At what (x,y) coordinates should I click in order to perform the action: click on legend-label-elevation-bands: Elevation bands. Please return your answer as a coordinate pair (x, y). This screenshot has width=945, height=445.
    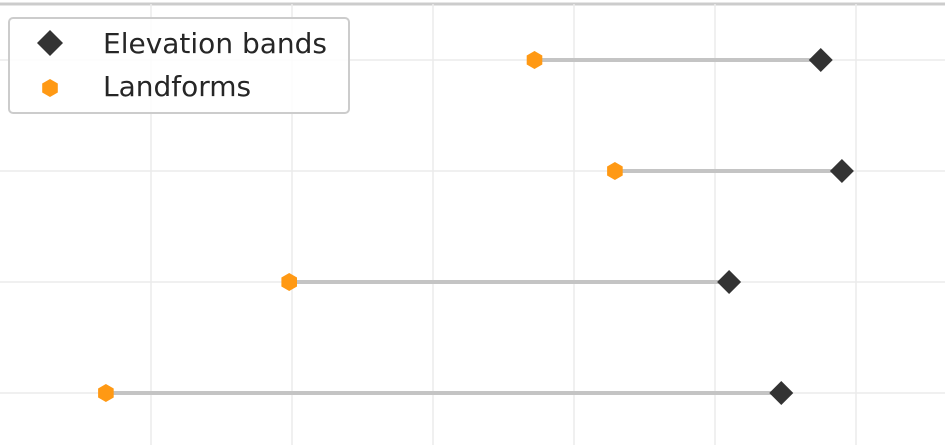
    Looking at the image, I should click on (215, 43).